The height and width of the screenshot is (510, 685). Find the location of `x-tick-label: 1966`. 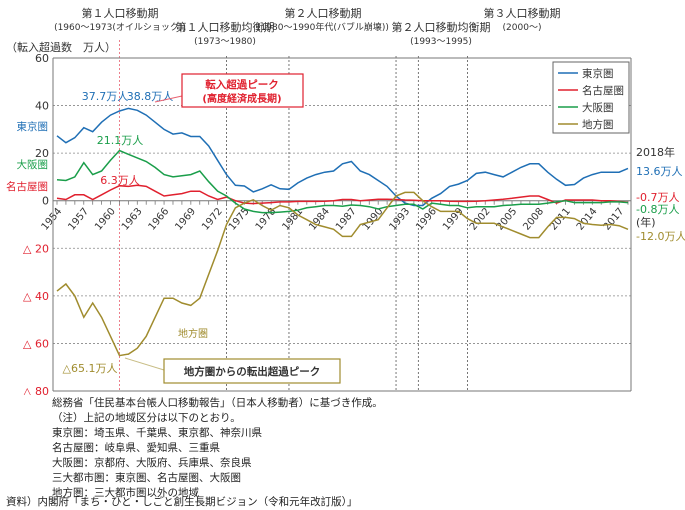

x-tick-label: 1966 is located at coordinates (159, 219).